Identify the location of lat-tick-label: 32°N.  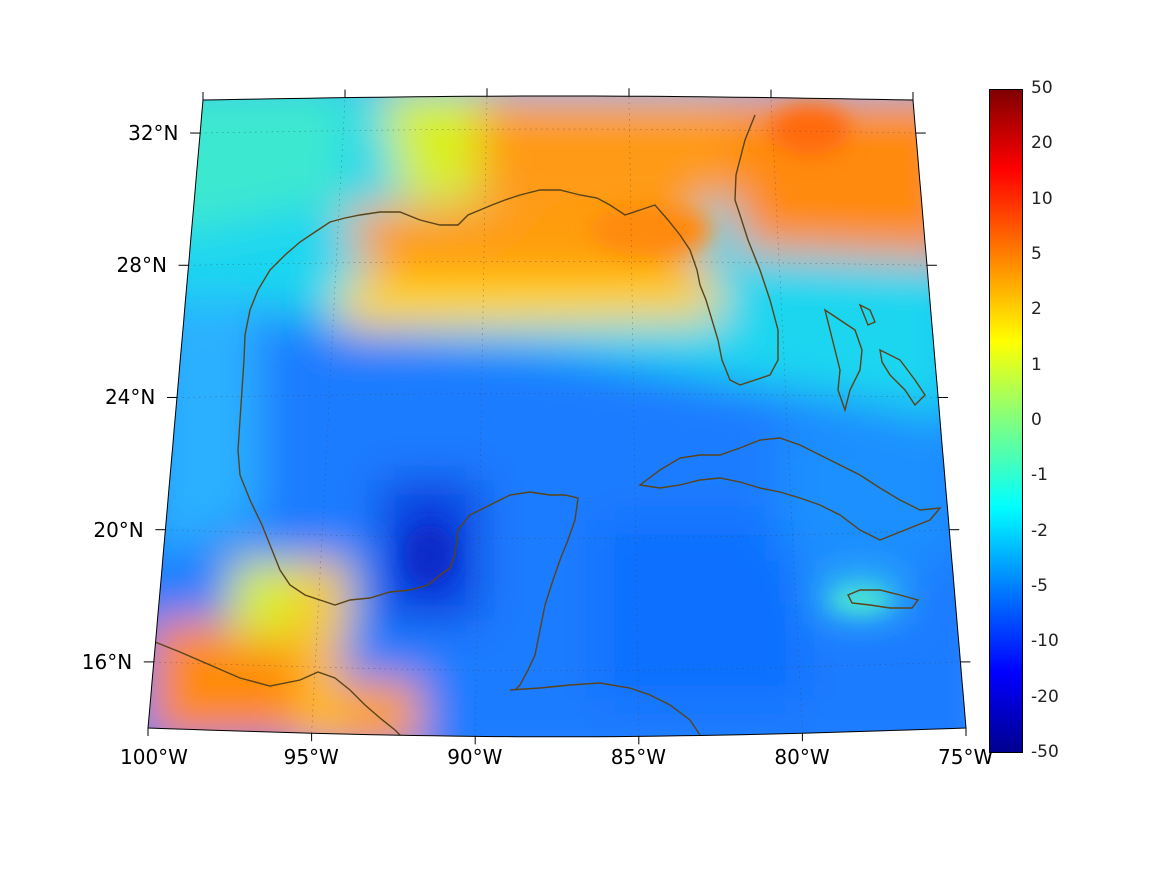
(153, 133).